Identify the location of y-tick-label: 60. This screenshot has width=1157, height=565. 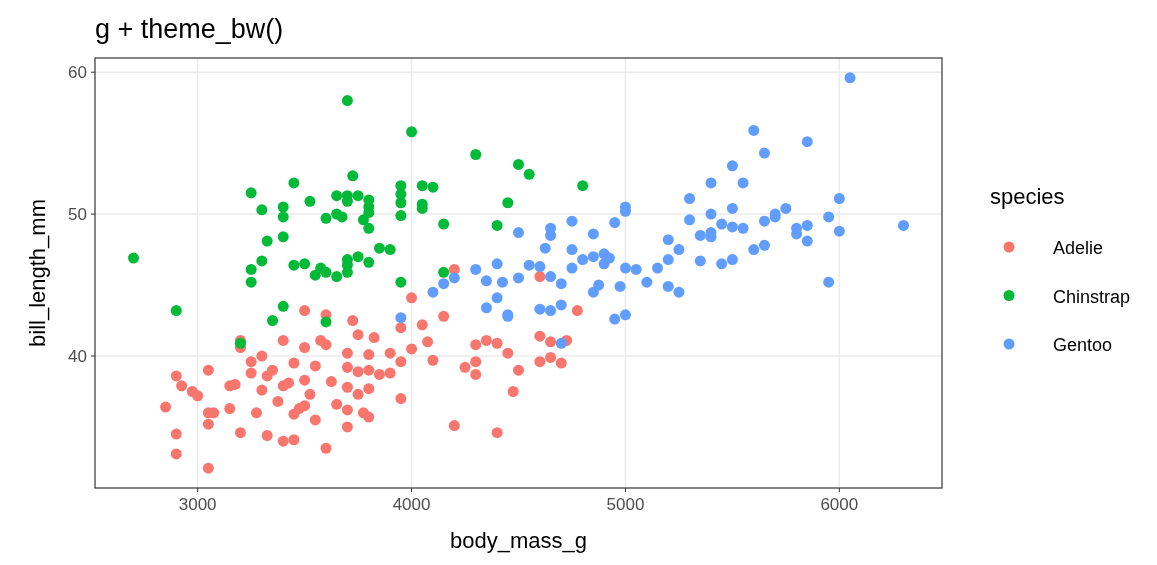
(77, 73).